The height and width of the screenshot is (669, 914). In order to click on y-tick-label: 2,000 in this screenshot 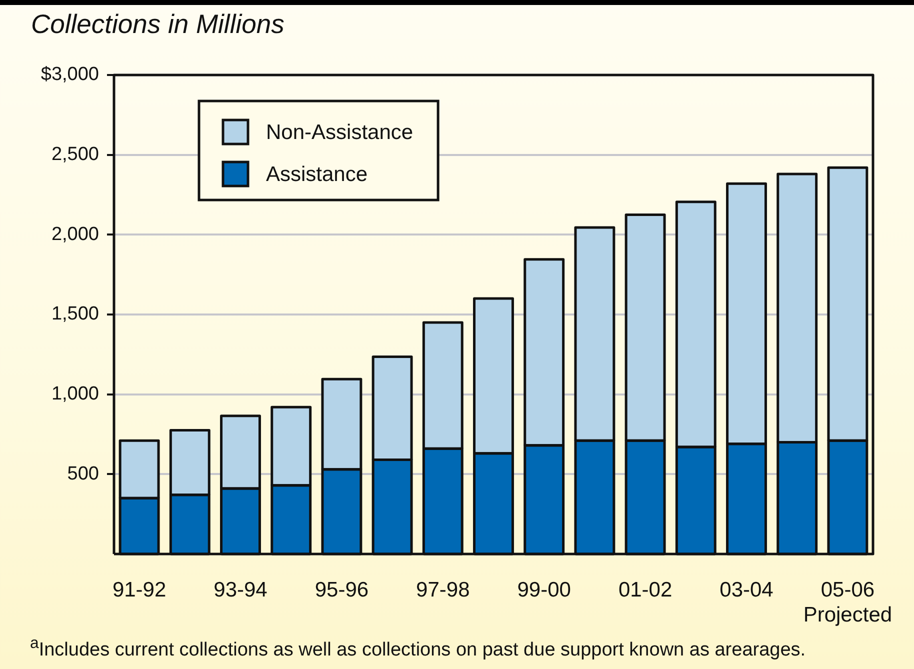, I will do `click(75, 234)`.